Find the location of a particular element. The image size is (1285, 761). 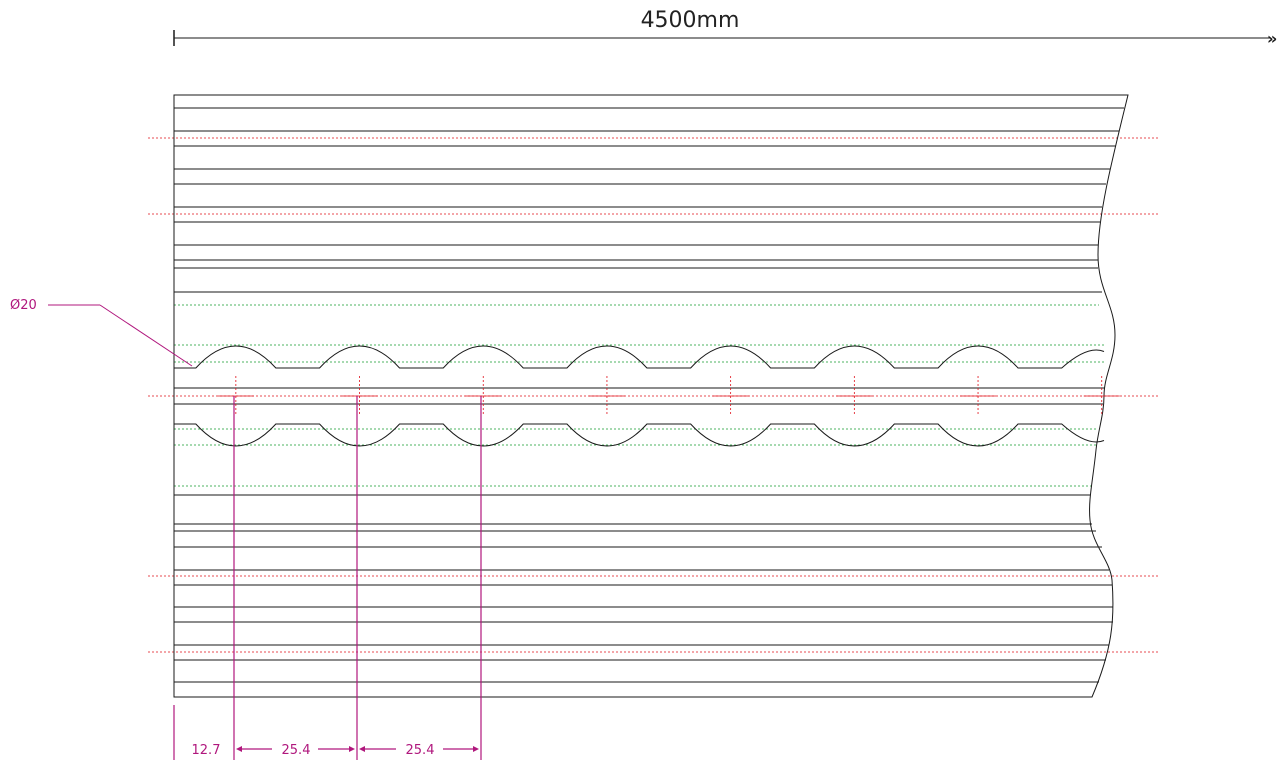

hole-diameter-callout: Ø20 is located at coordinates (101, 332).